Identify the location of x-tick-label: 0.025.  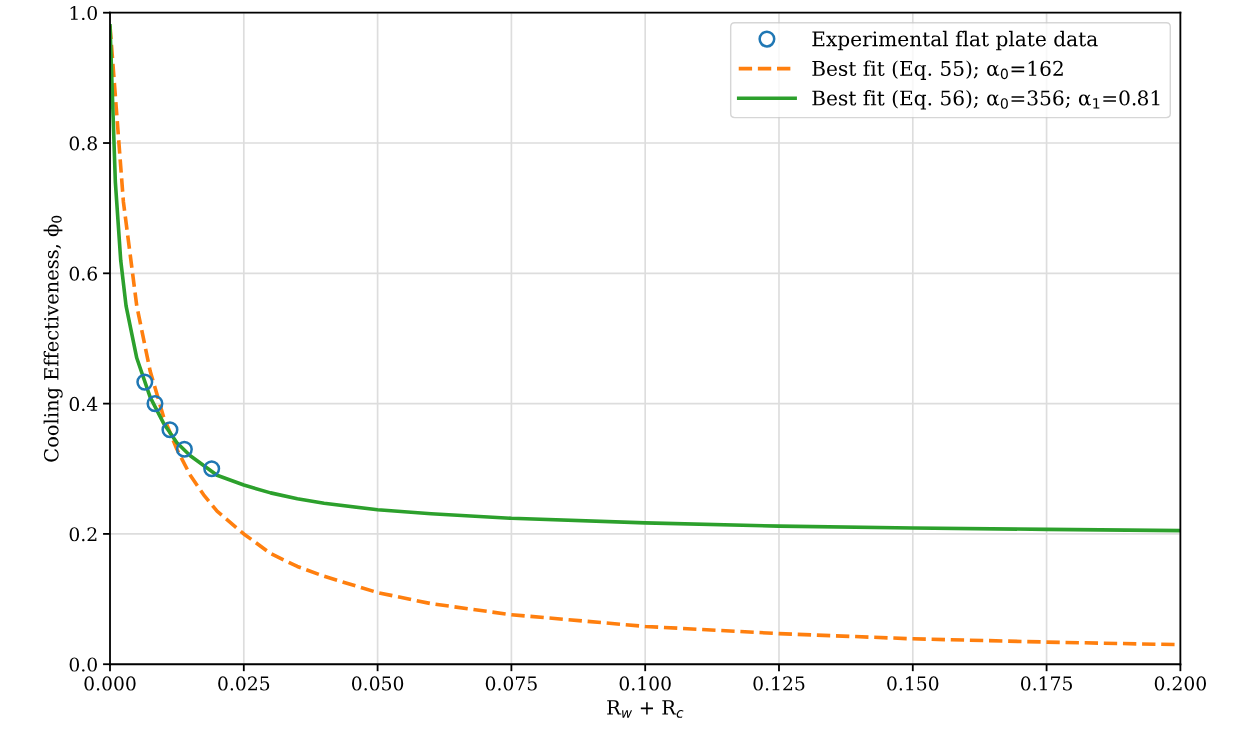
(244, 683).